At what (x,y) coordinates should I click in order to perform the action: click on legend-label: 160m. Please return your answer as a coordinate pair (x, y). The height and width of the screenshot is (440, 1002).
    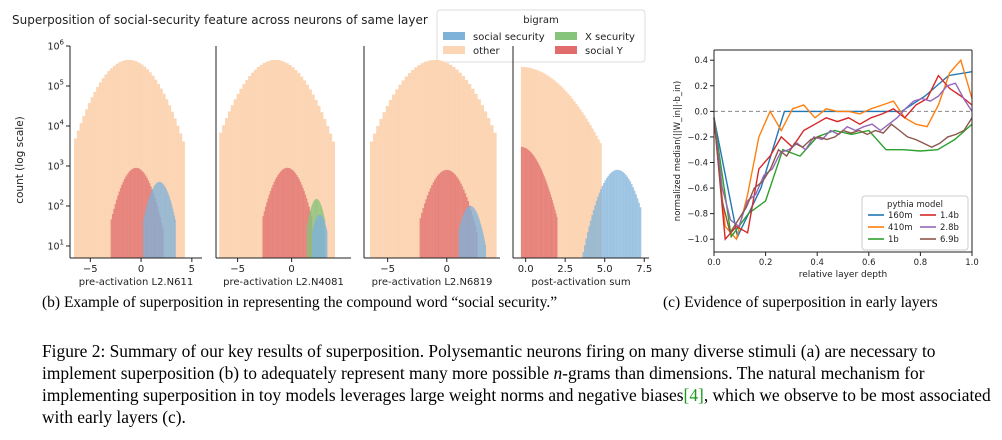
    Looking at the image, I should click on (900, 216).